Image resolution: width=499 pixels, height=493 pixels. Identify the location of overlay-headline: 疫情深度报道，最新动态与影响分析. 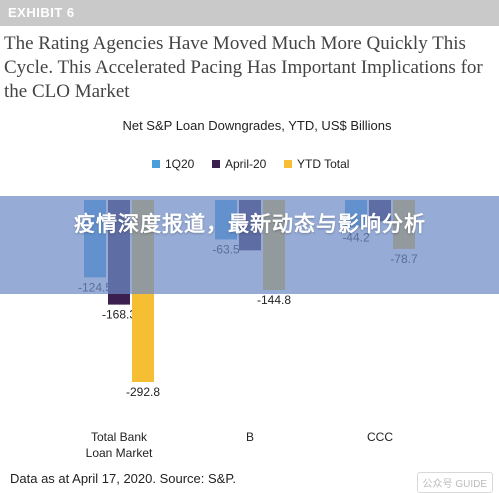
(250, 224).